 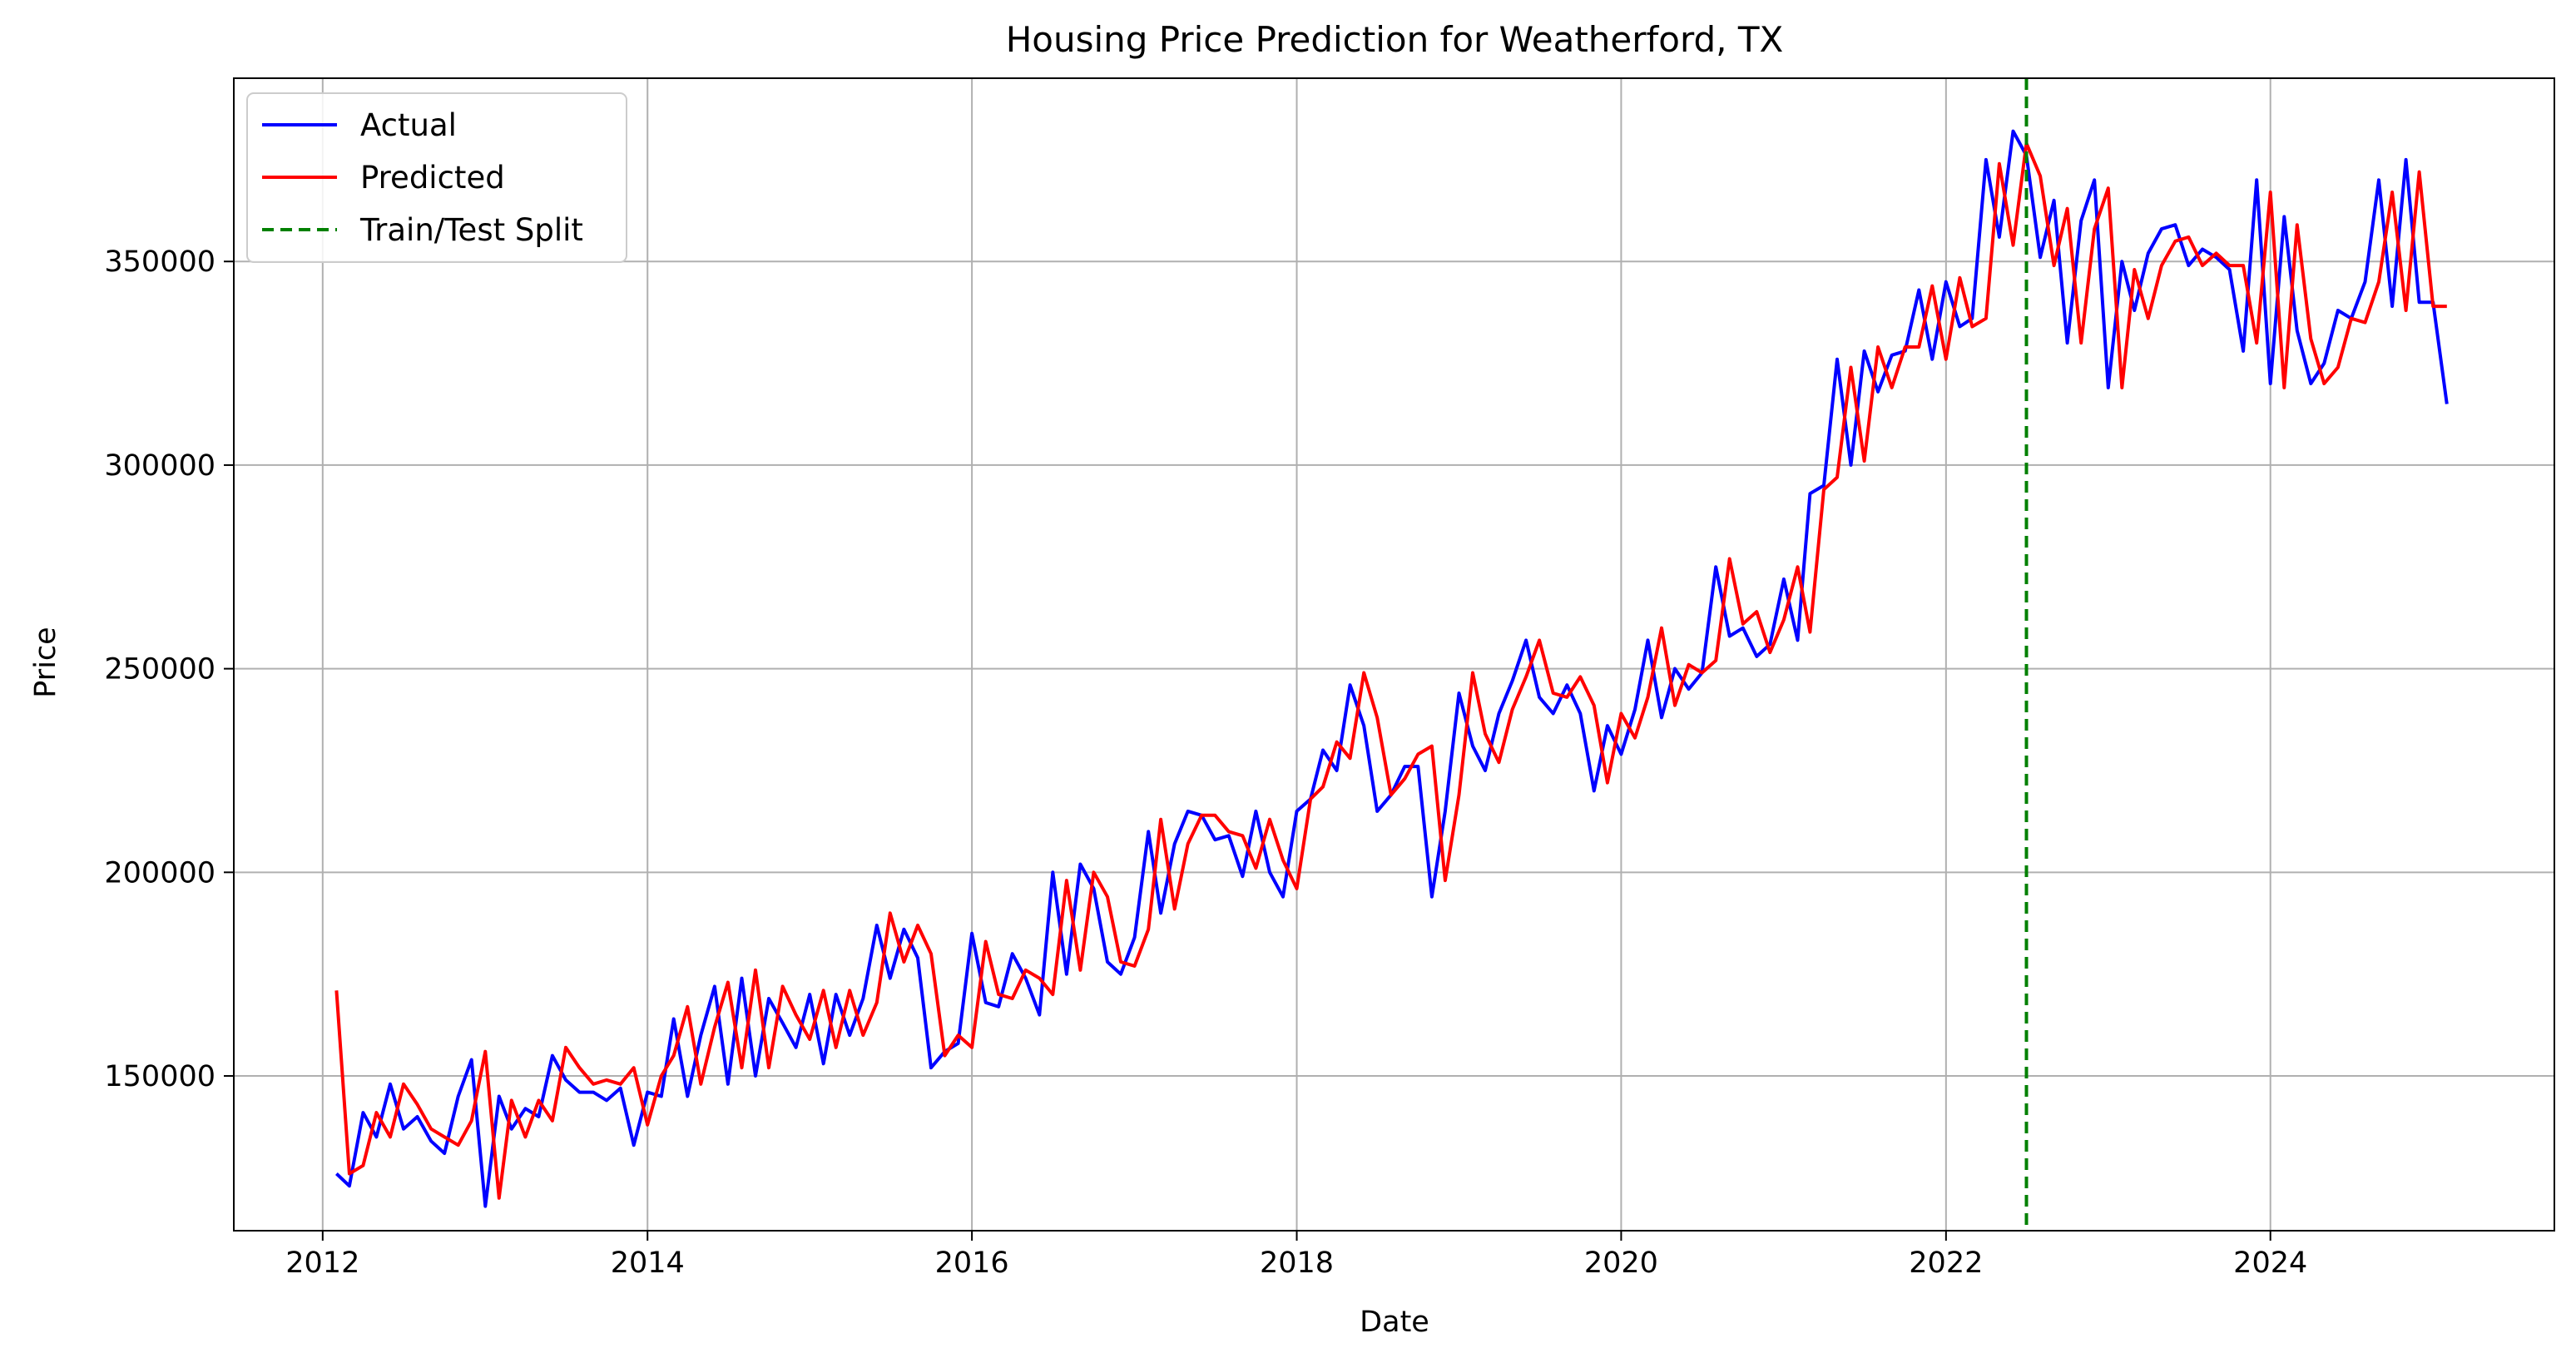 I want to click on legend-box, so click(x=436, y=177).